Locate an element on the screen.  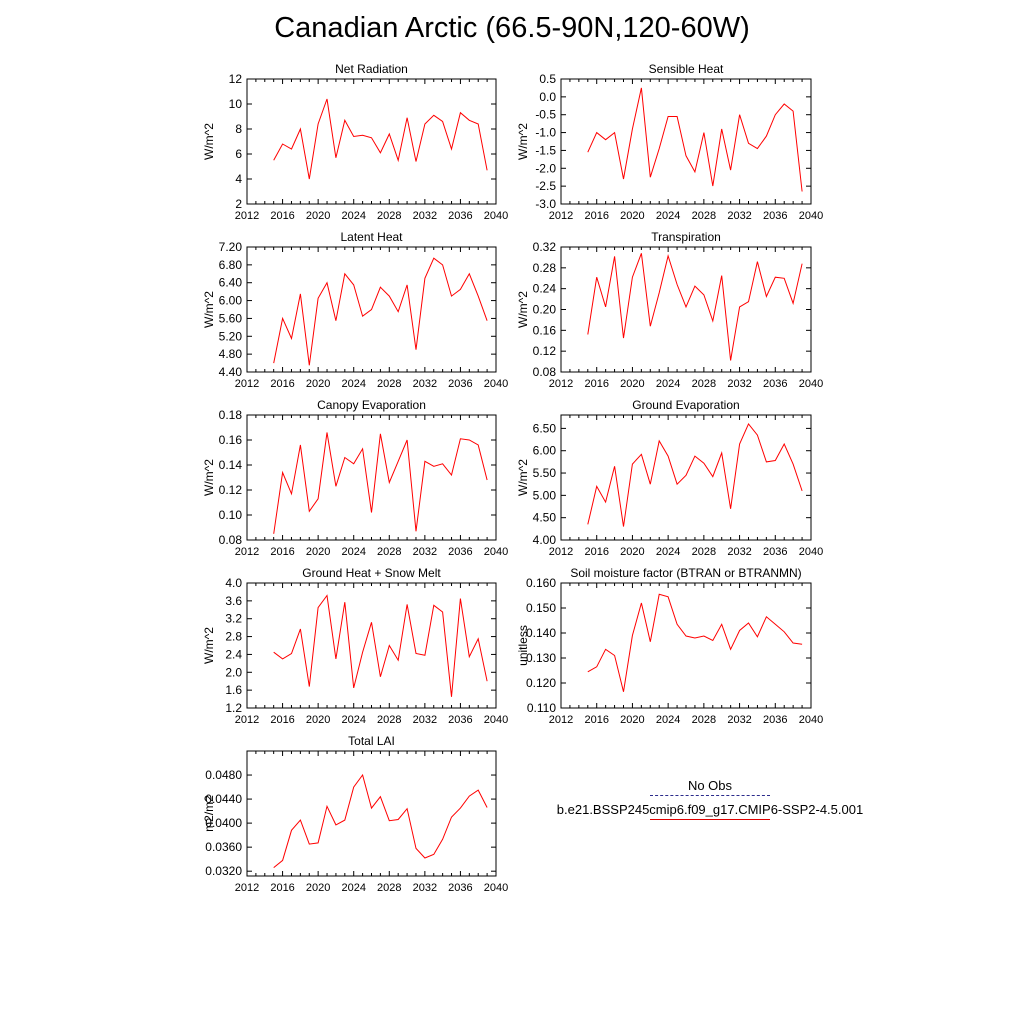
y-tick-label: 0.0320 is located at coordinates (223, 871).